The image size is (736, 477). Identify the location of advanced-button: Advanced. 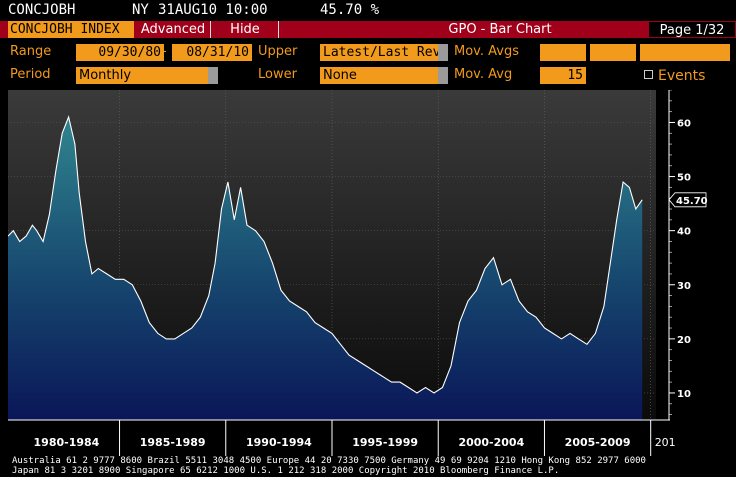
(173, 29).